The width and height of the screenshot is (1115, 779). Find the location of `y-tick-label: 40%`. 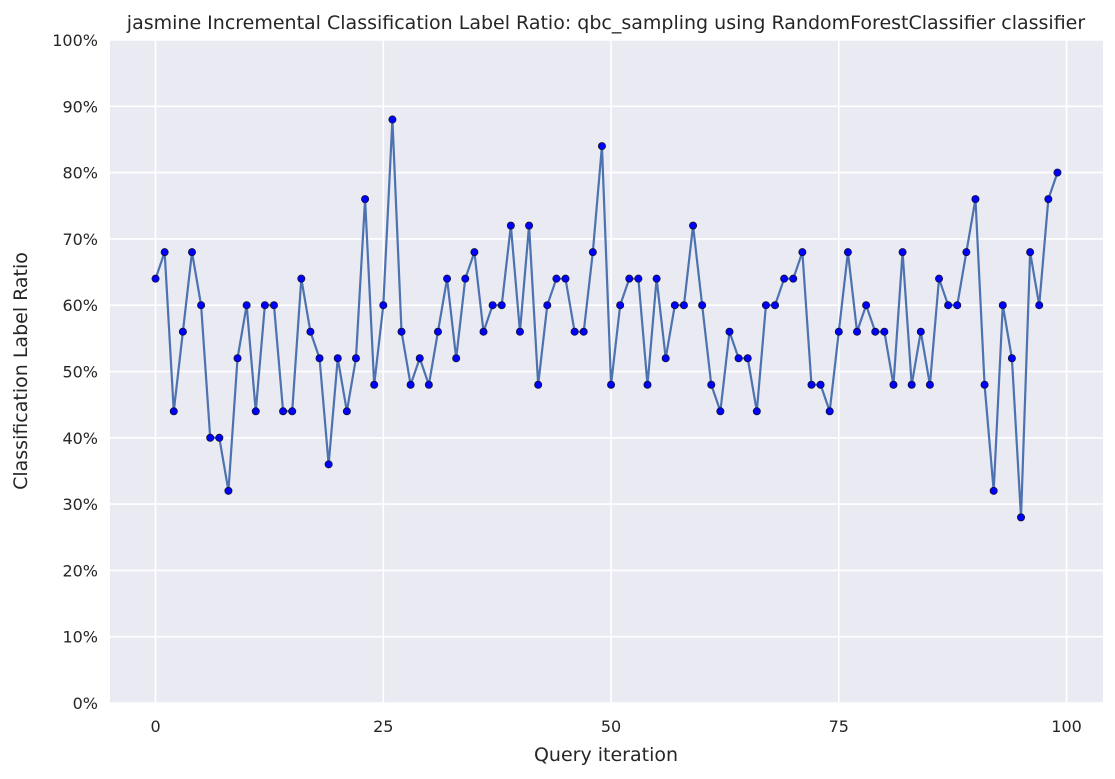

y-tick-label: 40% is located at coordinates (80, 438).